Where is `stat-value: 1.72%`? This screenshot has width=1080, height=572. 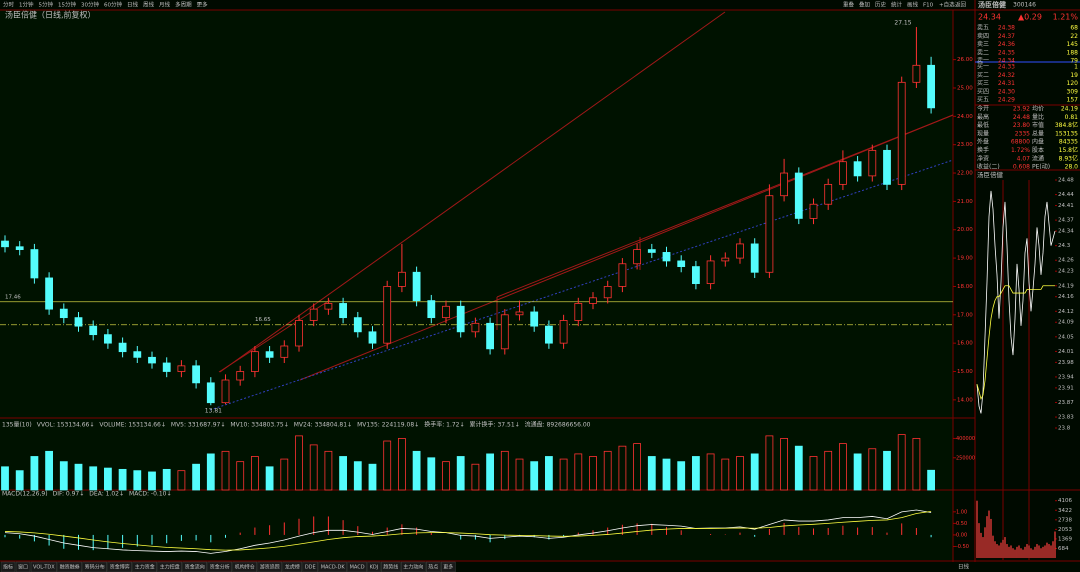
stat-value: 1.72% is located at coordinates (1020, 150).